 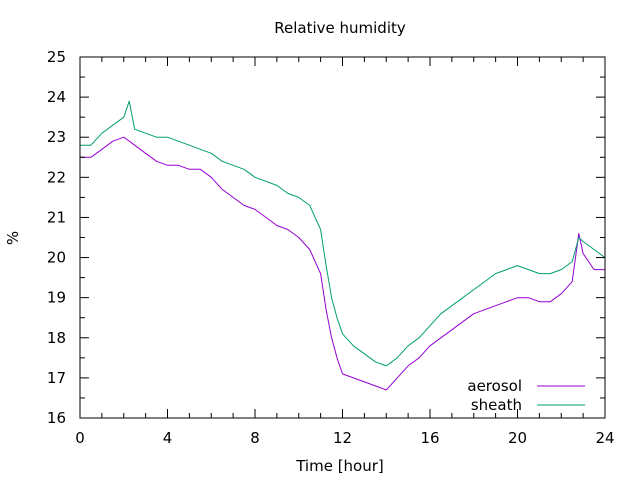 I want to click on x-tick-label: 12, so click(x=342, y=438).